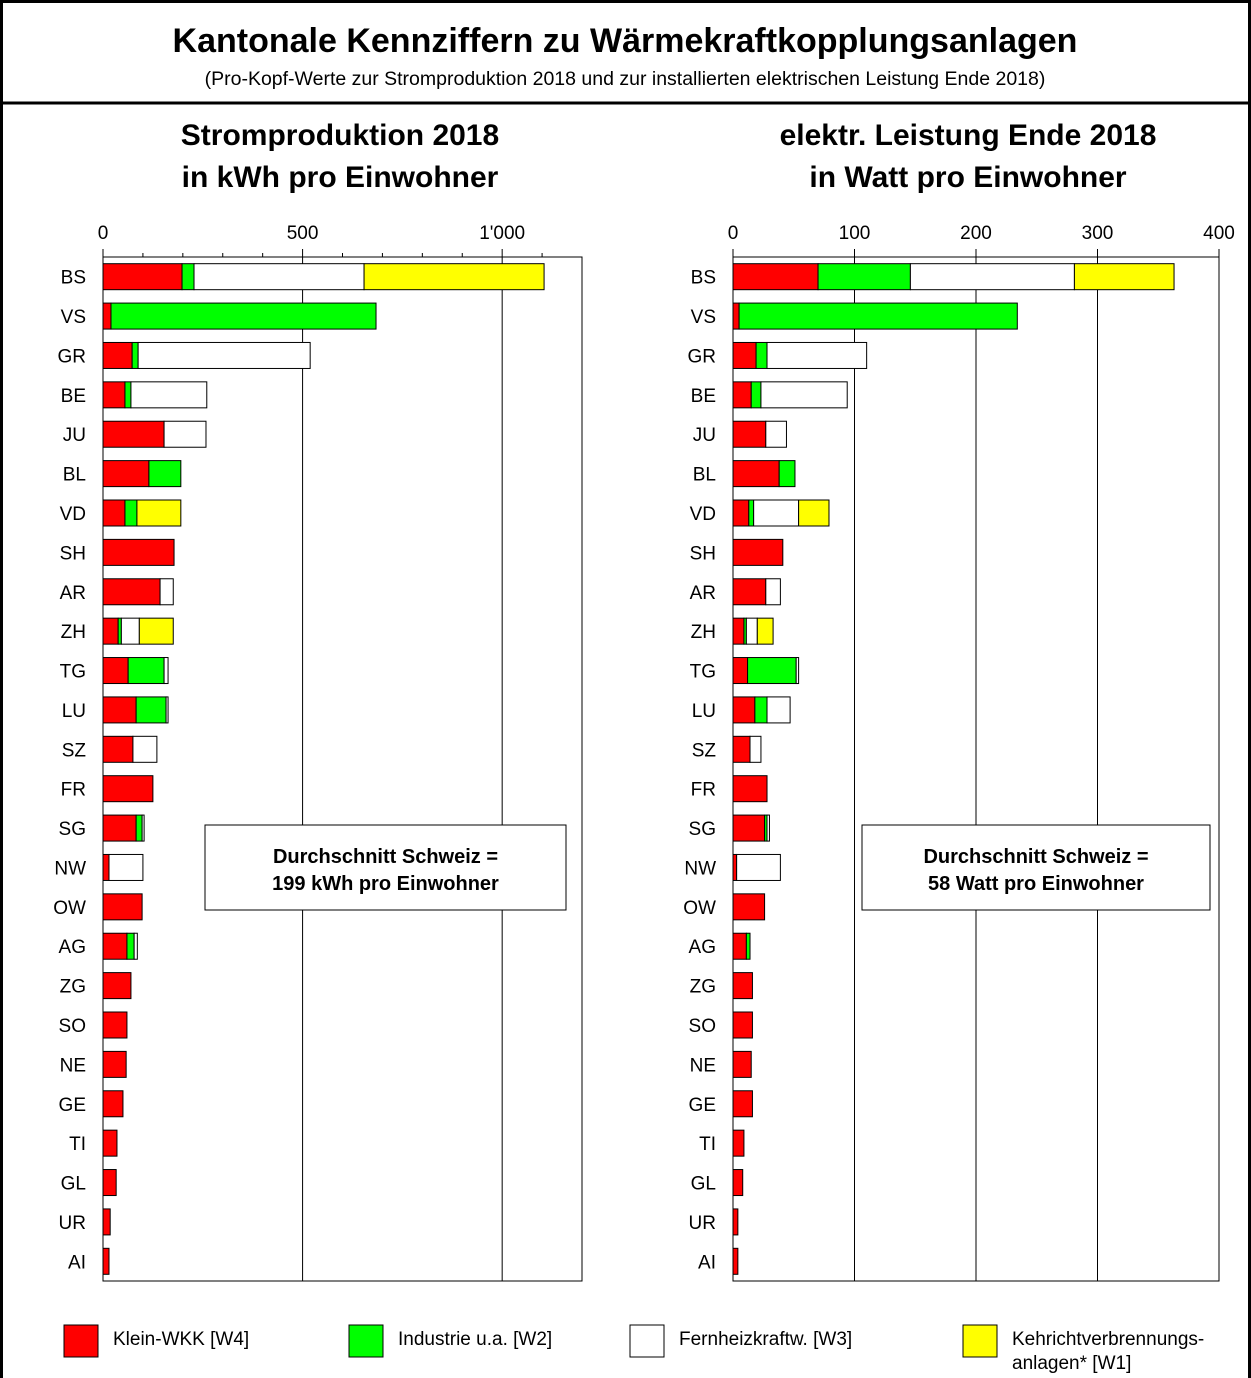 This screenshot has width=1251, height=1378. What do you see at coordinates (704, 475) in the screenshot?
I see `category-label: BL` at bounding box center [704, 475].